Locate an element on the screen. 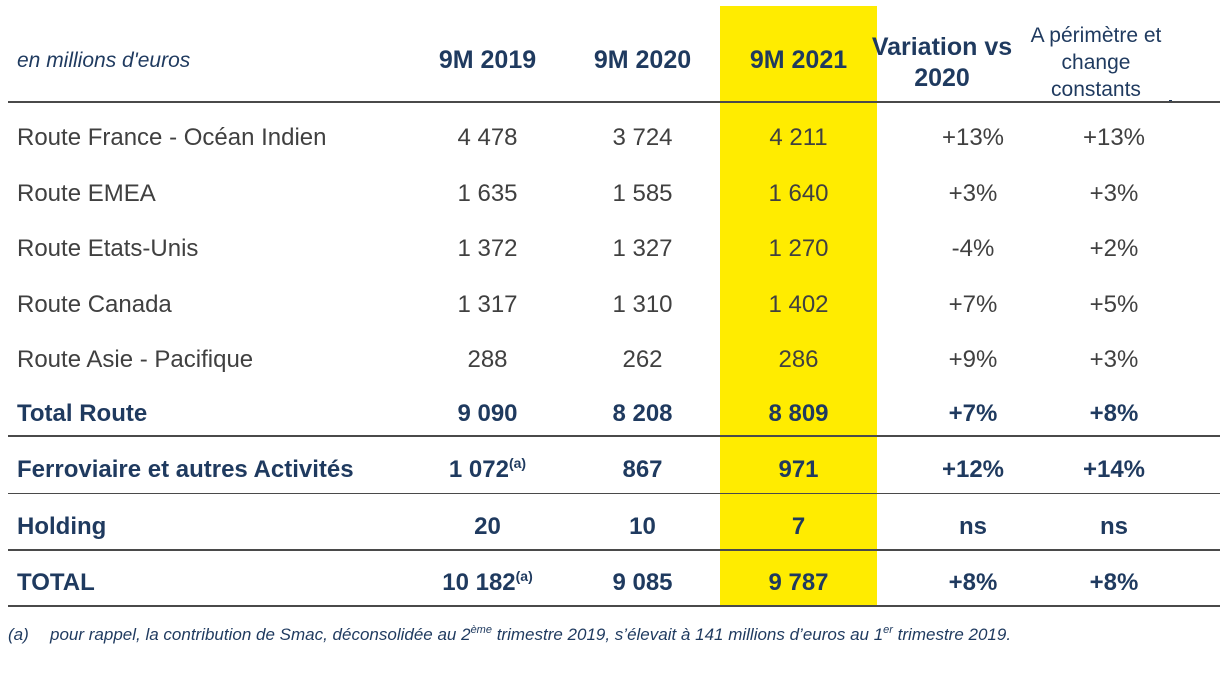 Image resolution: width=1224 pixels, height=688 pixels. cell-9m-2019: 1 072(a) is located at coordinates (487, 469).